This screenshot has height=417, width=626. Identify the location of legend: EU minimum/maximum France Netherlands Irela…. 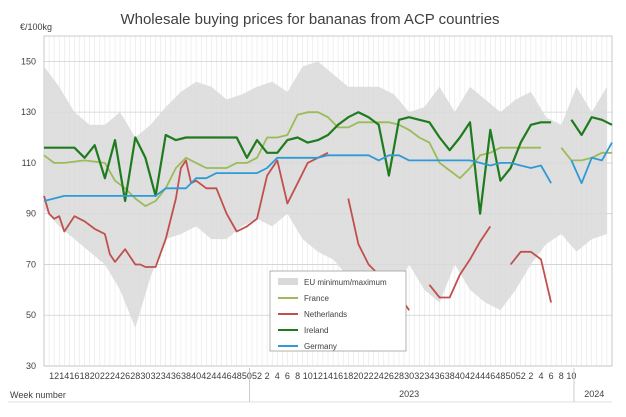
(338, 311).